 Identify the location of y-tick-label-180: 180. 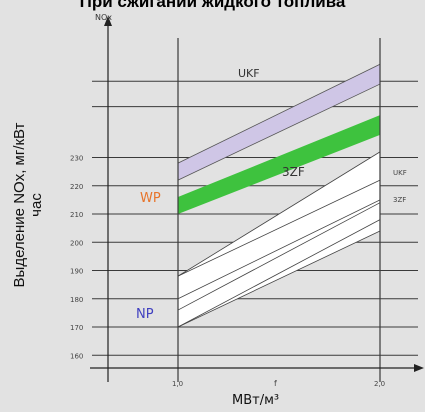
(76, 300).